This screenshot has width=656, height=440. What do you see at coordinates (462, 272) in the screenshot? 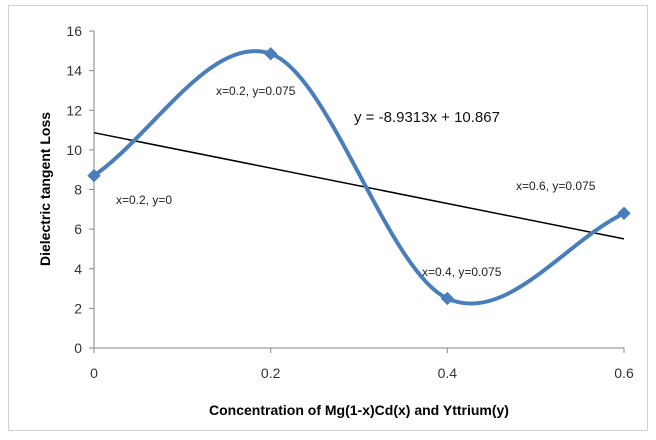
I see `data-label: x=0.4, y=0.075` at bounding box center [462, 272].